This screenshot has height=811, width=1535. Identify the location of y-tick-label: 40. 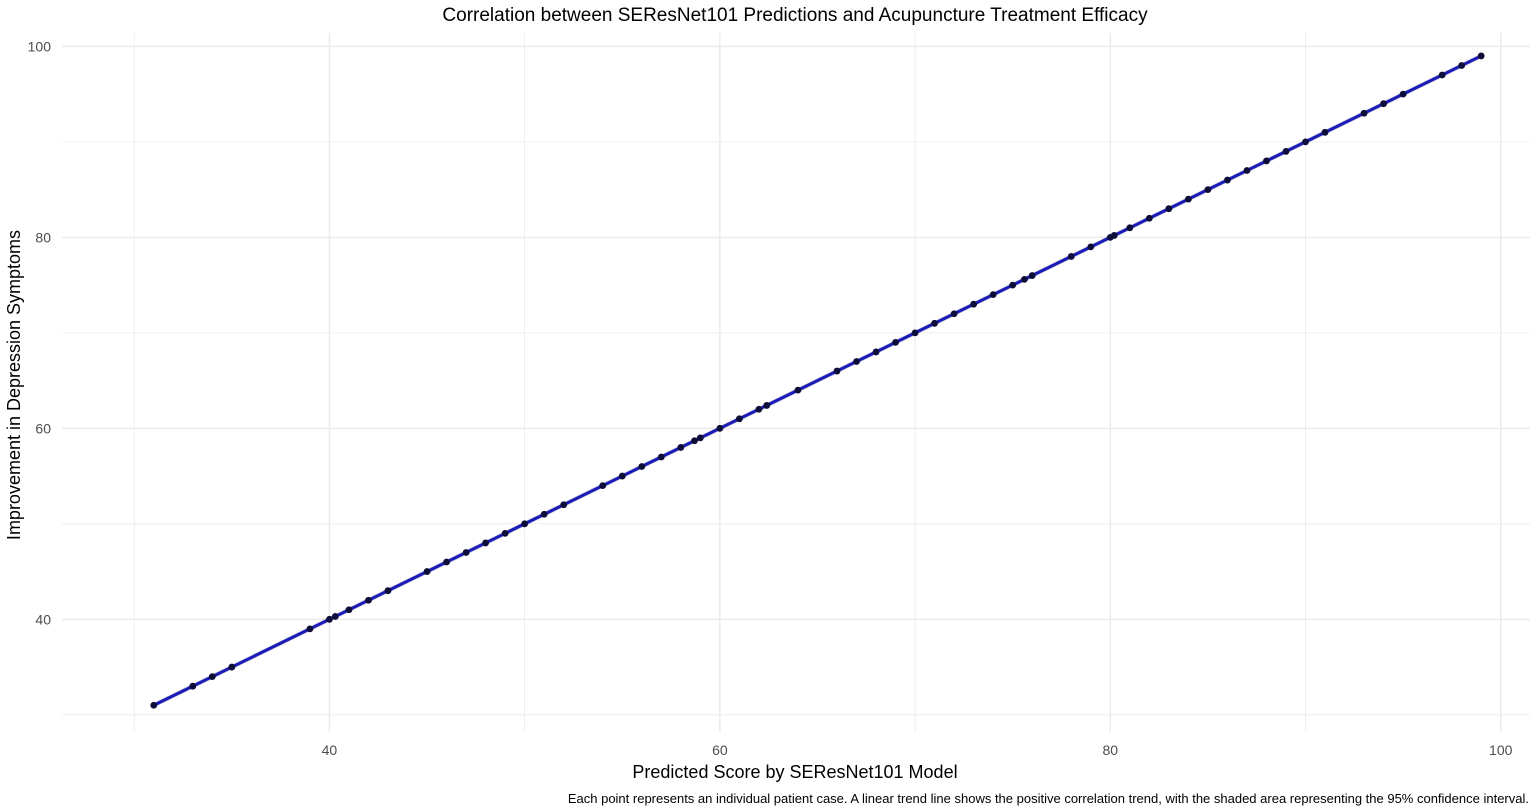
(43, 619).